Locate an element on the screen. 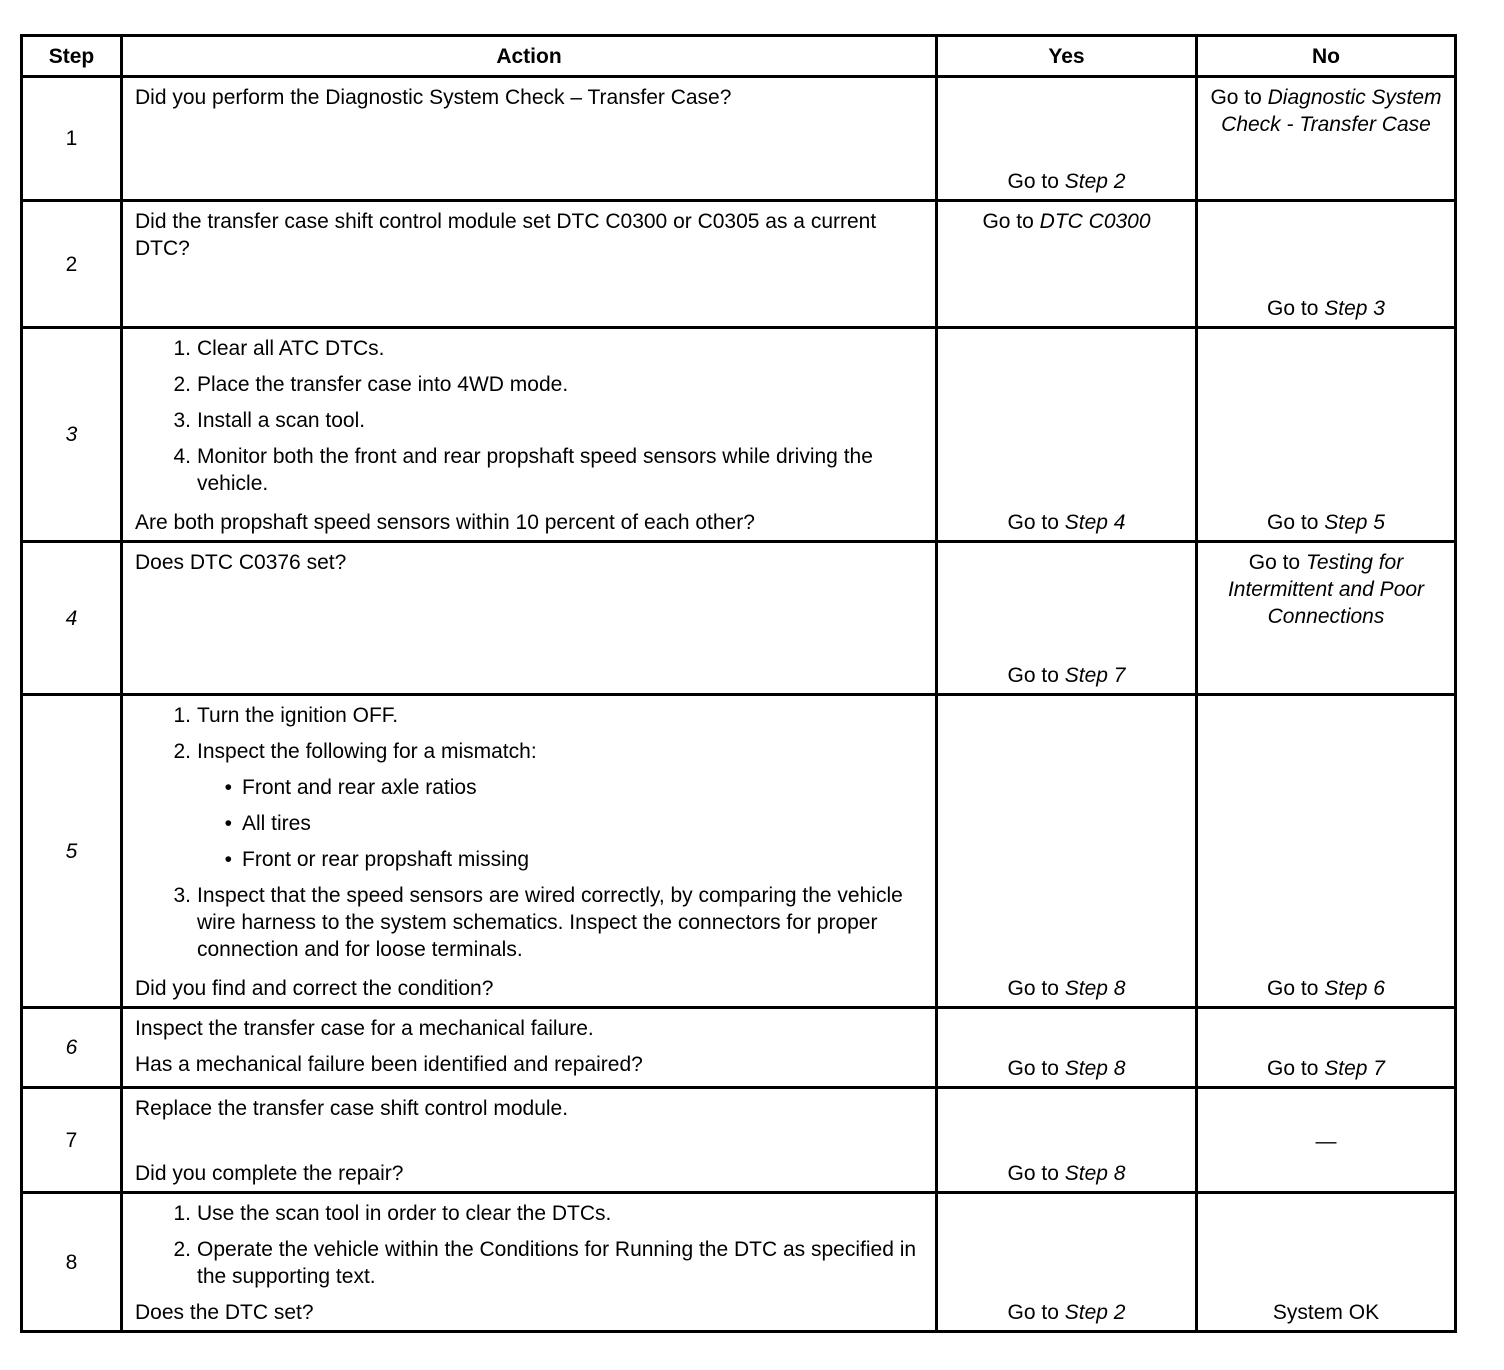 Image resolution: width=1504 pixels, height=1370 pixels. goto-link: Step 3 is located at coordinates (1354, 308).